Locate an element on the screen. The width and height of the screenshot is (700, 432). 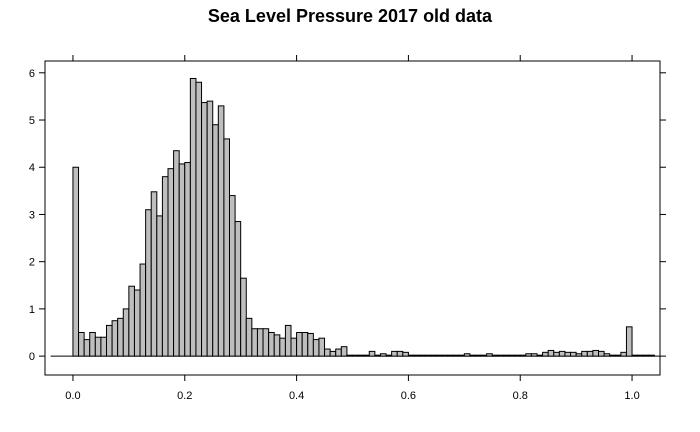
x-tick-label: 0.8 is located at coordinates (520, 396).